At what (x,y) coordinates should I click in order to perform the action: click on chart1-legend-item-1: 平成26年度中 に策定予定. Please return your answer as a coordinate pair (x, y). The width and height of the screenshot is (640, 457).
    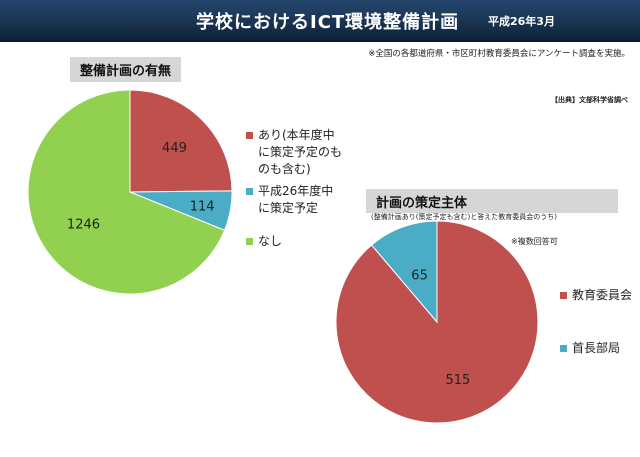
    Looking at the image, I should click on (289, 200).